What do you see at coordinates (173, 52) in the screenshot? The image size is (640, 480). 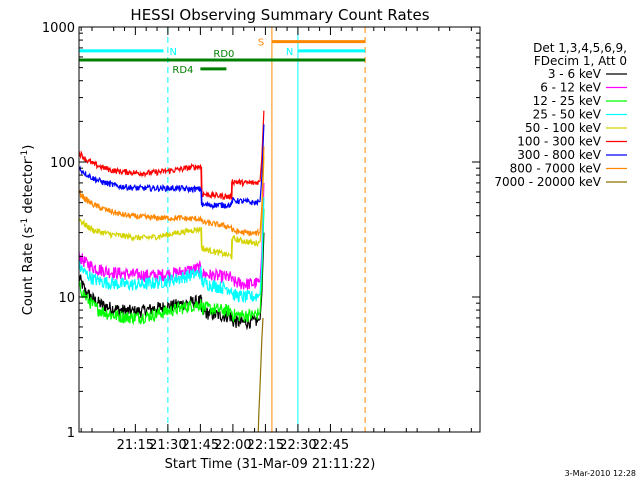 I see `annotation-label-1: N` at bounding box center [173, 52].